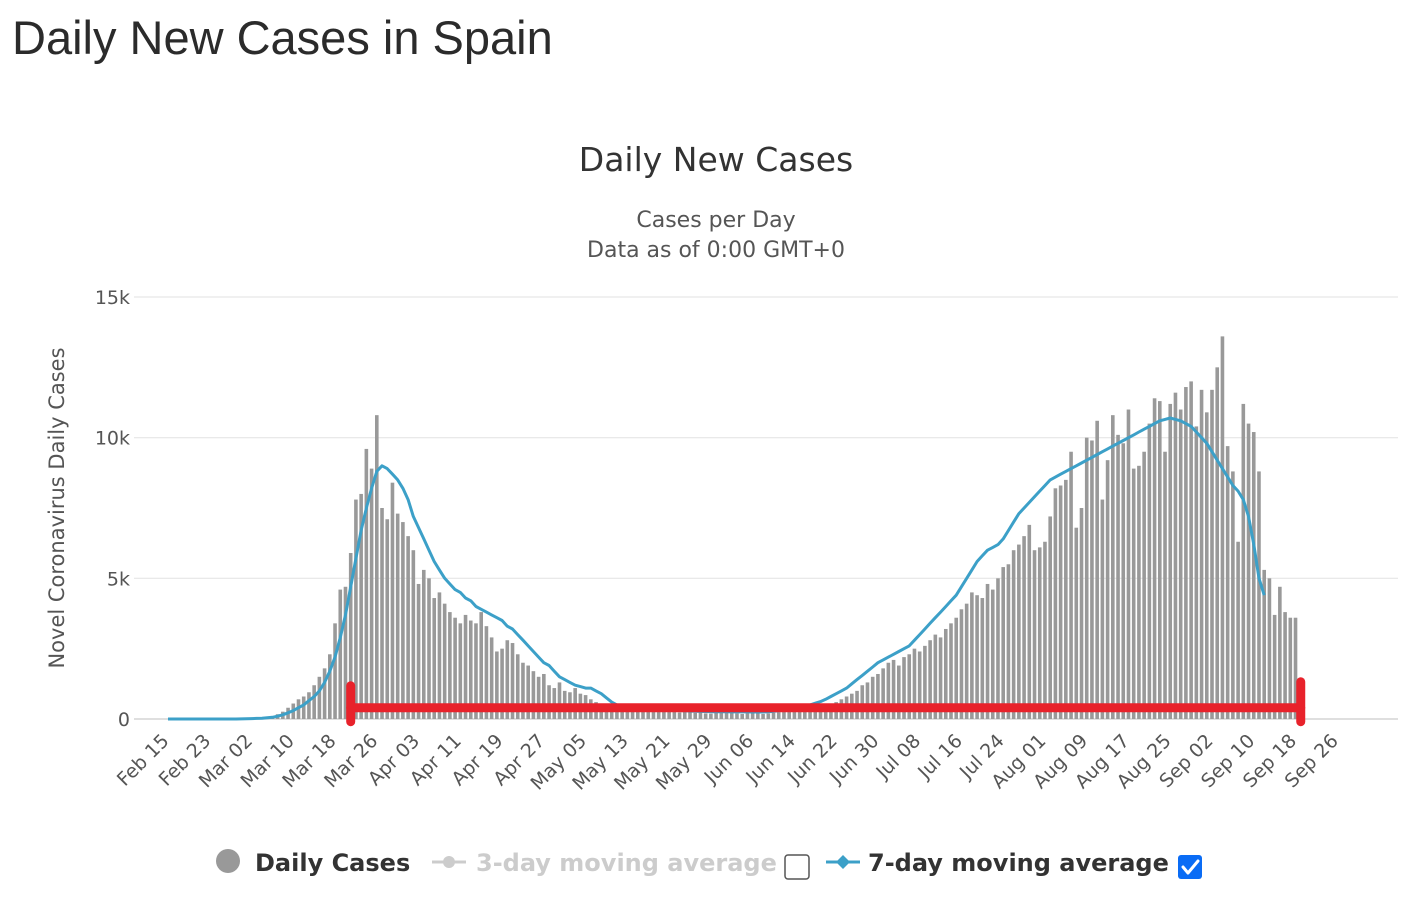  What do you see at coordinates (797, 867) in the screenshot?
I see `3day-average-checkbox` at bounding box center [797, 867].